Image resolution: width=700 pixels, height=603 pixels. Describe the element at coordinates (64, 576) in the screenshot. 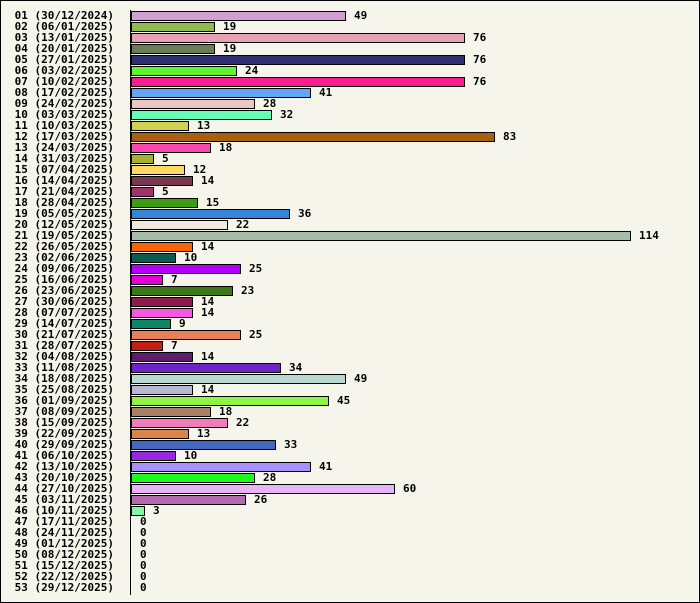

I see `category-label: 52 (22/12/2025)` at that location.